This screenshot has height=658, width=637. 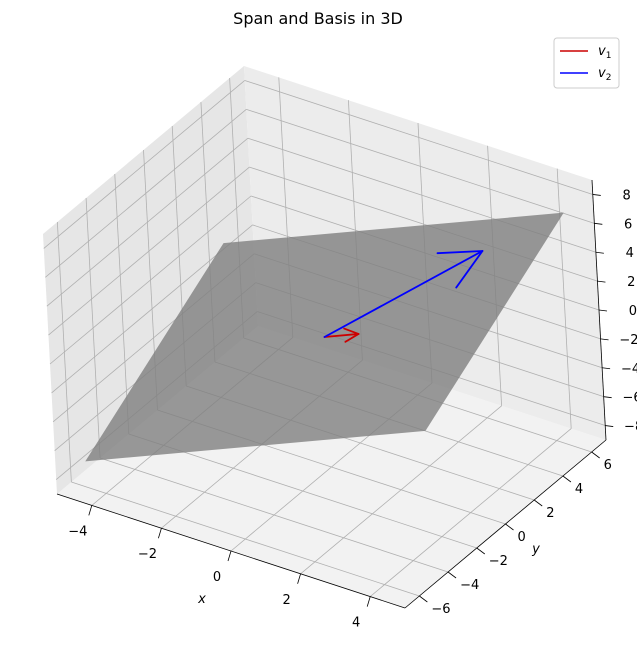 I want to click on z-tick-label: 0, so click(x=633, y=311).